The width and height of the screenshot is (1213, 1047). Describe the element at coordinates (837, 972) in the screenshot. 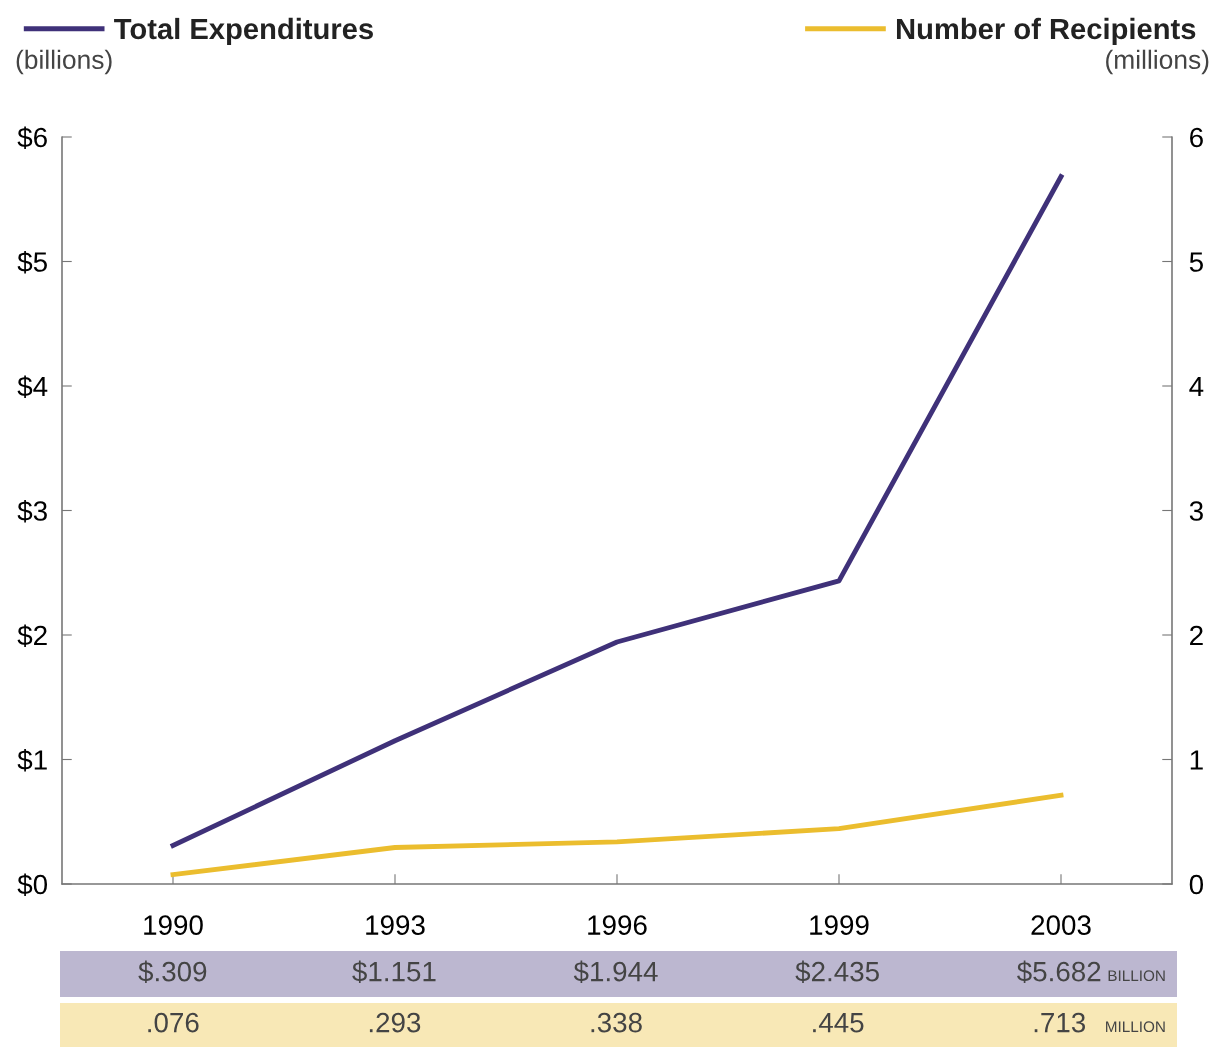

I see `data-label: $2.435` at that location.